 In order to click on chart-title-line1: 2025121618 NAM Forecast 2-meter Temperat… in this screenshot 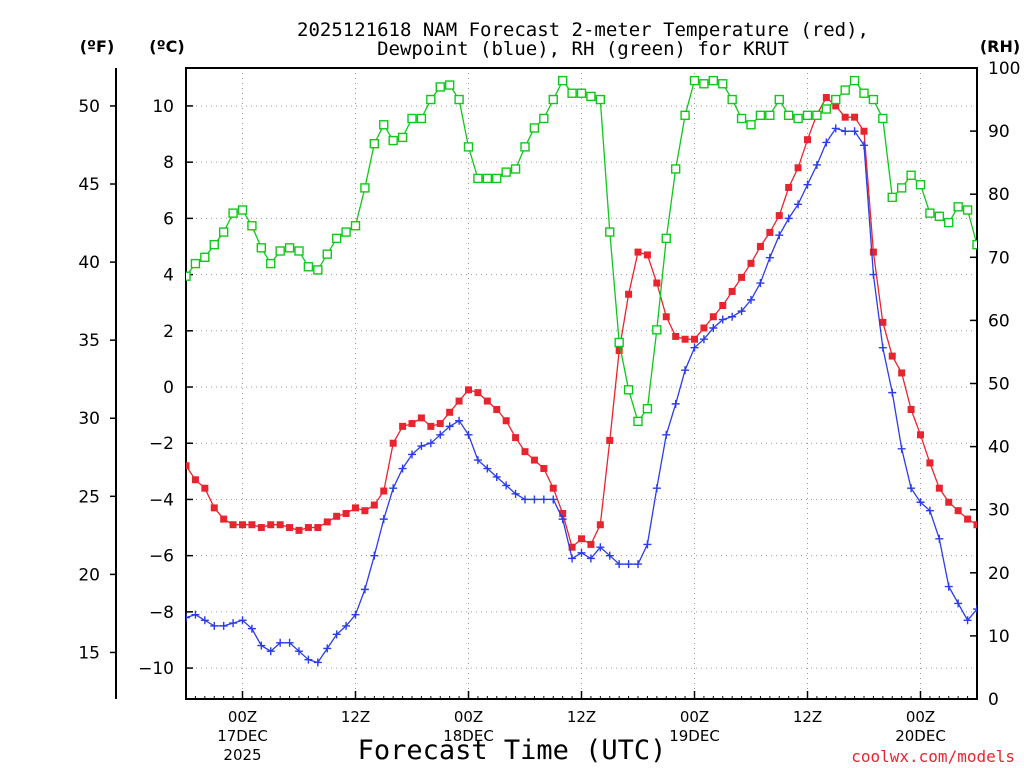, I will do `click(583, 30)`.